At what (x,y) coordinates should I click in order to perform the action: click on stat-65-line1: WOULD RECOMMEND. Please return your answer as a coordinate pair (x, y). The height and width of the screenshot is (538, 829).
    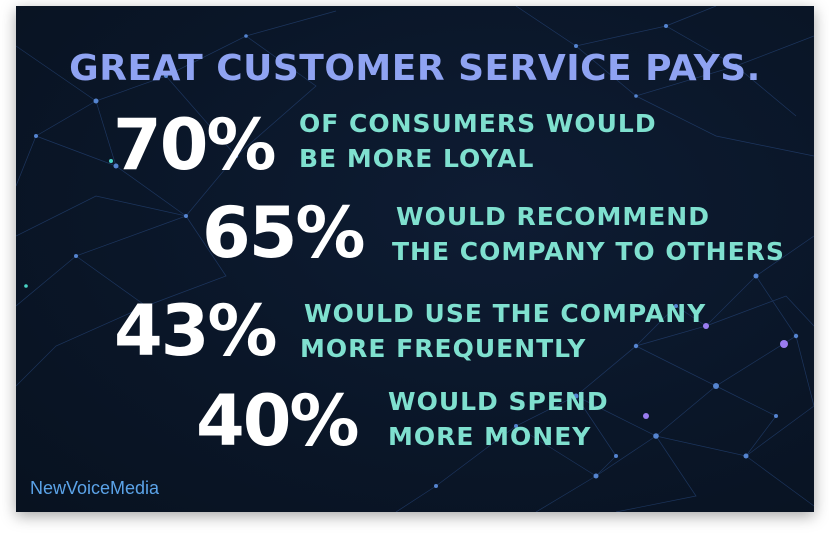
    Looking at the image, I should click on (553, 216).